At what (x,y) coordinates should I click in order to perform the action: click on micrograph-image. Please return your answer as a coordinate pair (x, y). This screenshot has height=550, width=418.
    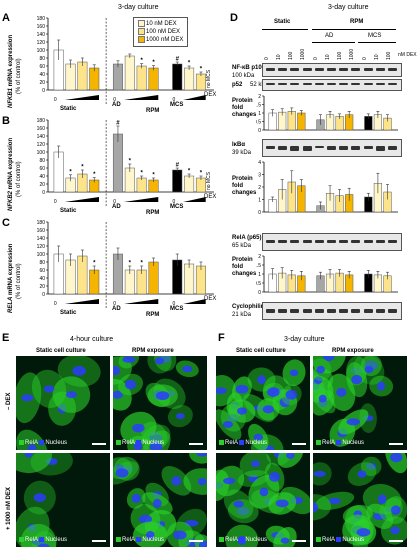
    Looking at the image, I should click on (263, 403).